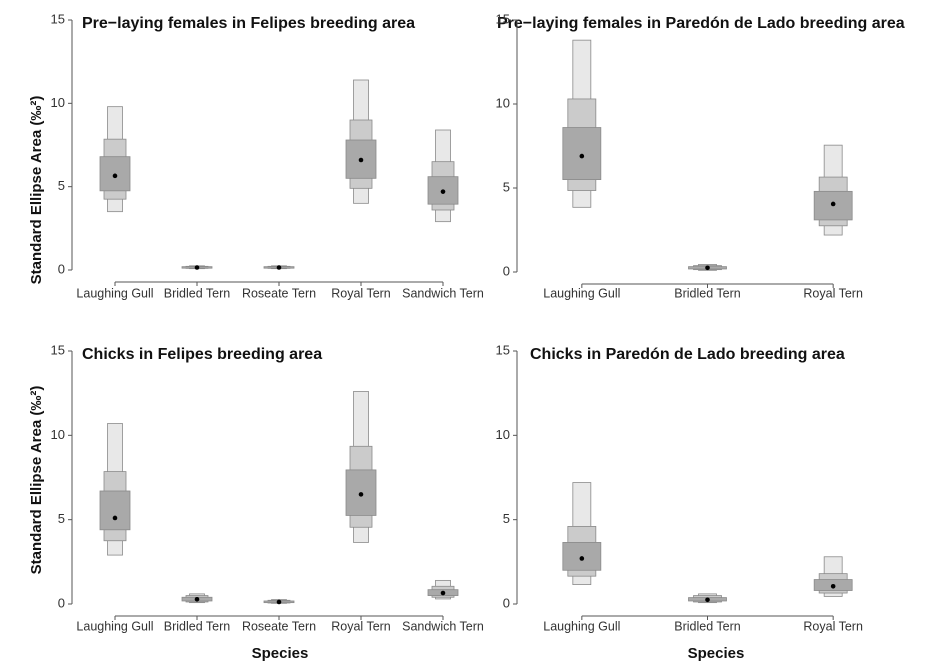 The height and width of the screenshot is (664, 949). What do you see at coordinates (36, 480) in the screenshot?
I see `y-axis-title-bottom: Standard Ellipse Area (‰²)` at bounding box center [36, 480].